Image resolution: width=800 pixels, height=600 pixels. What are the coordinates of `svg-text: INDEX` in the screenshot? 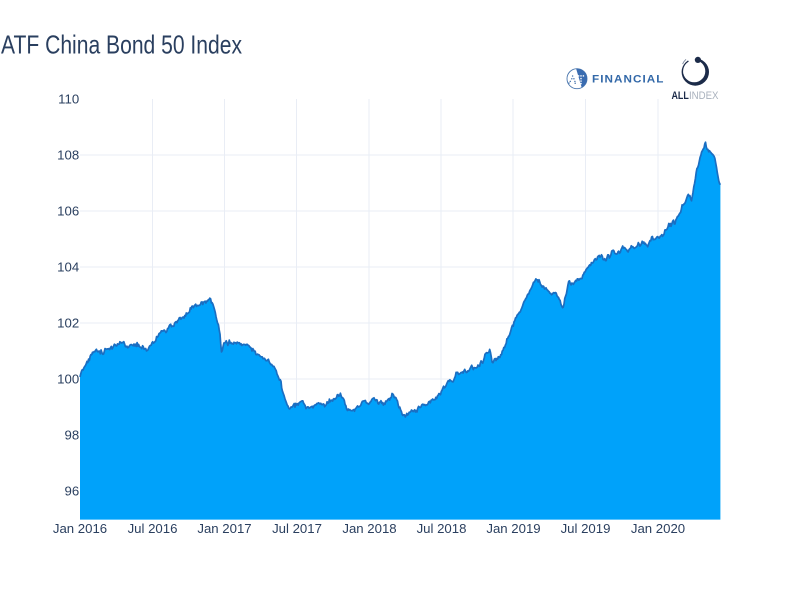 It's located at (704, 96).